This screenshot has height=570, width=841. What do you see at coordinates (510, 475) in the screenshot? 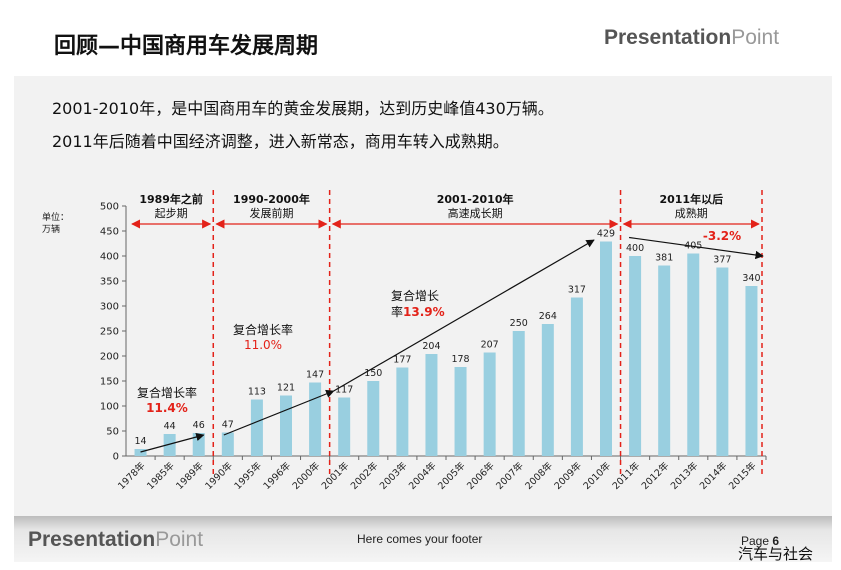
I see `x-tick-label: 2007年` at bounding box center [510, 475].